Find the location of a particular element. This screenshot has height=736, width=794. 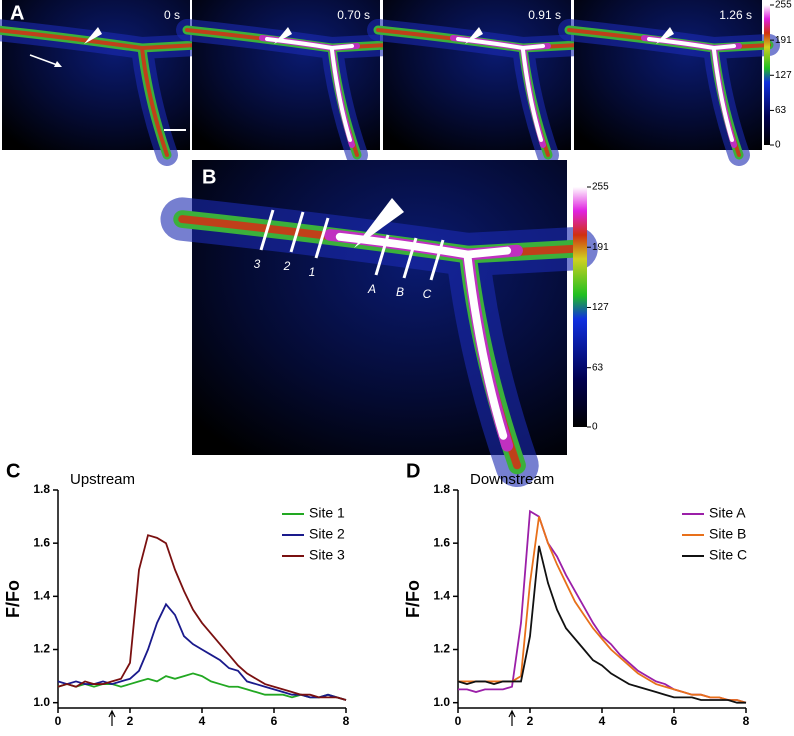

flow-arrow is located at coordinates (45, 60).